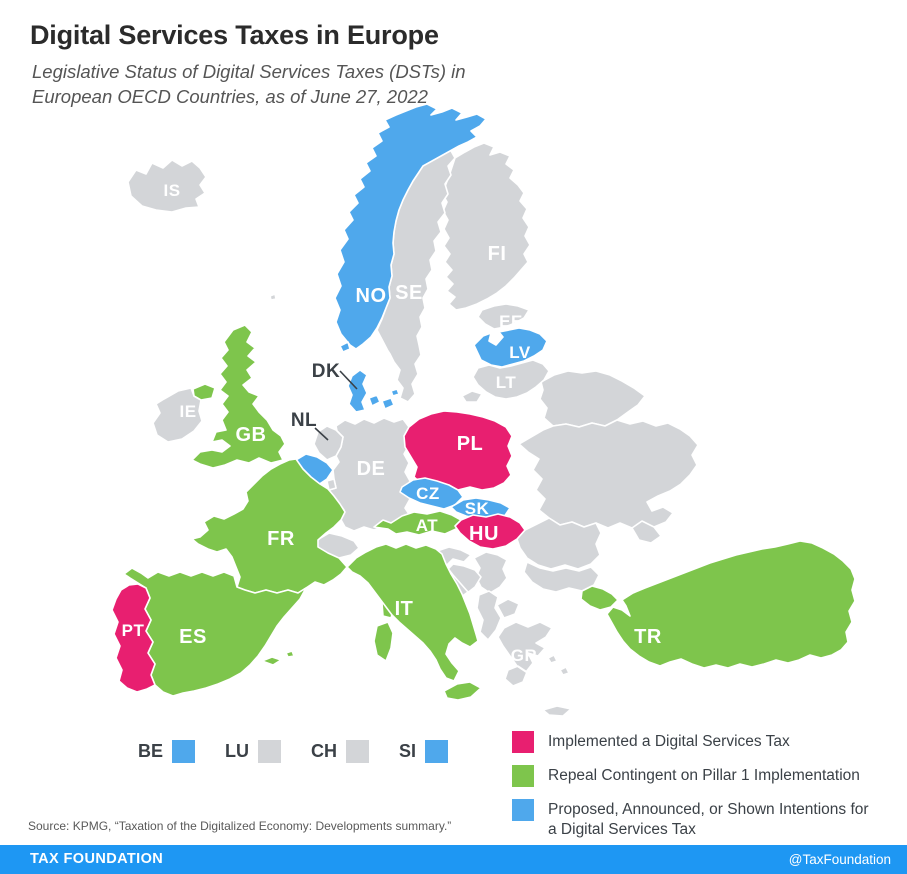  What do you see at coordinates (340, 751) in the screenshot?
I see `mini-legend-item-ch: CH` at bounding box center [340, 751].